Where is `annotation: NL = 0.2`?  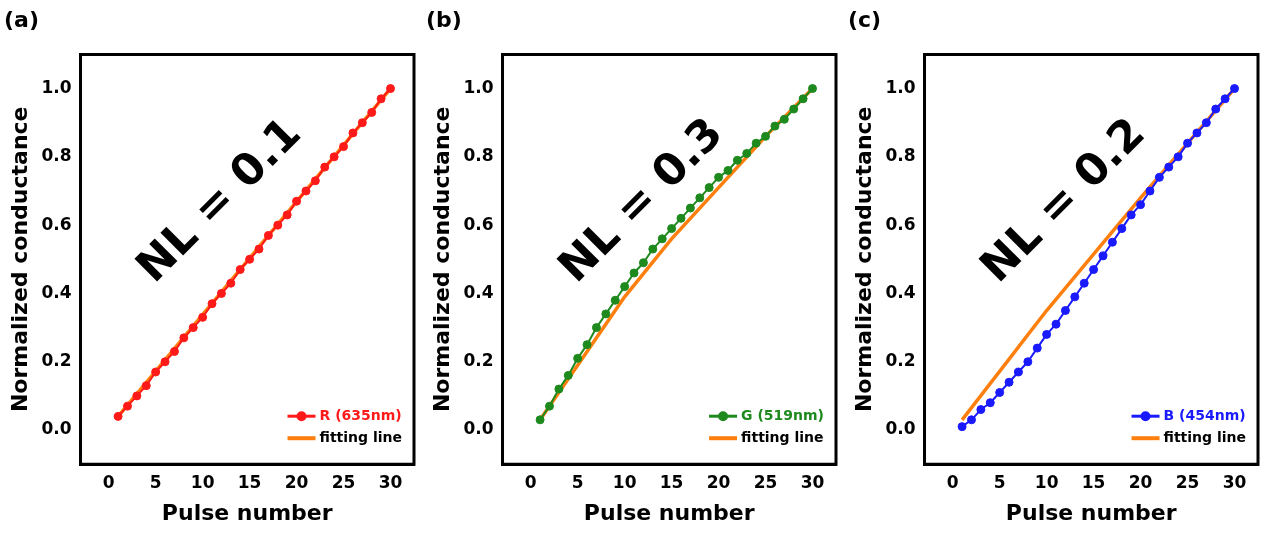 annotation: NL = 0.2 is located at coordinates (1062, 199).